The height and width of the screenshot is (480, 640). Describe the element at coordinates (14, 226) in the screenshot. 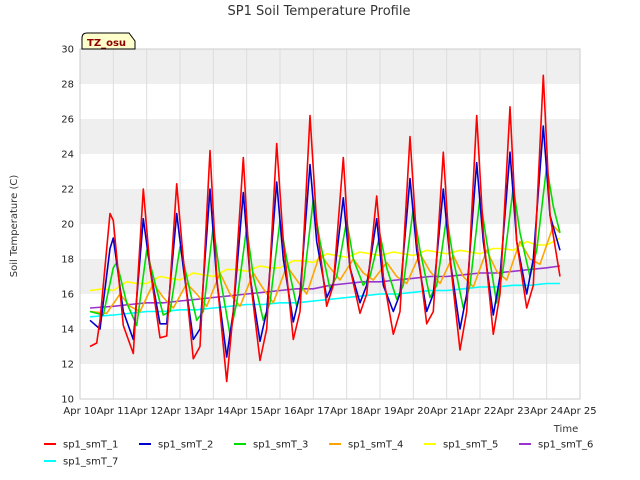

I see `y-axis-label: Soil Temperature (C)` at that location.